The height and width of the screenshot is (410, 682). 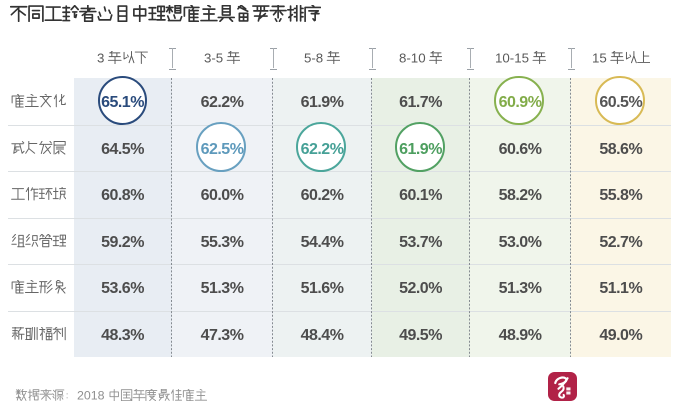 What do you see at coordinates (512, 57) in the screenshot?
I see `svg-text: 10-15` at bounding box center [512, 57].